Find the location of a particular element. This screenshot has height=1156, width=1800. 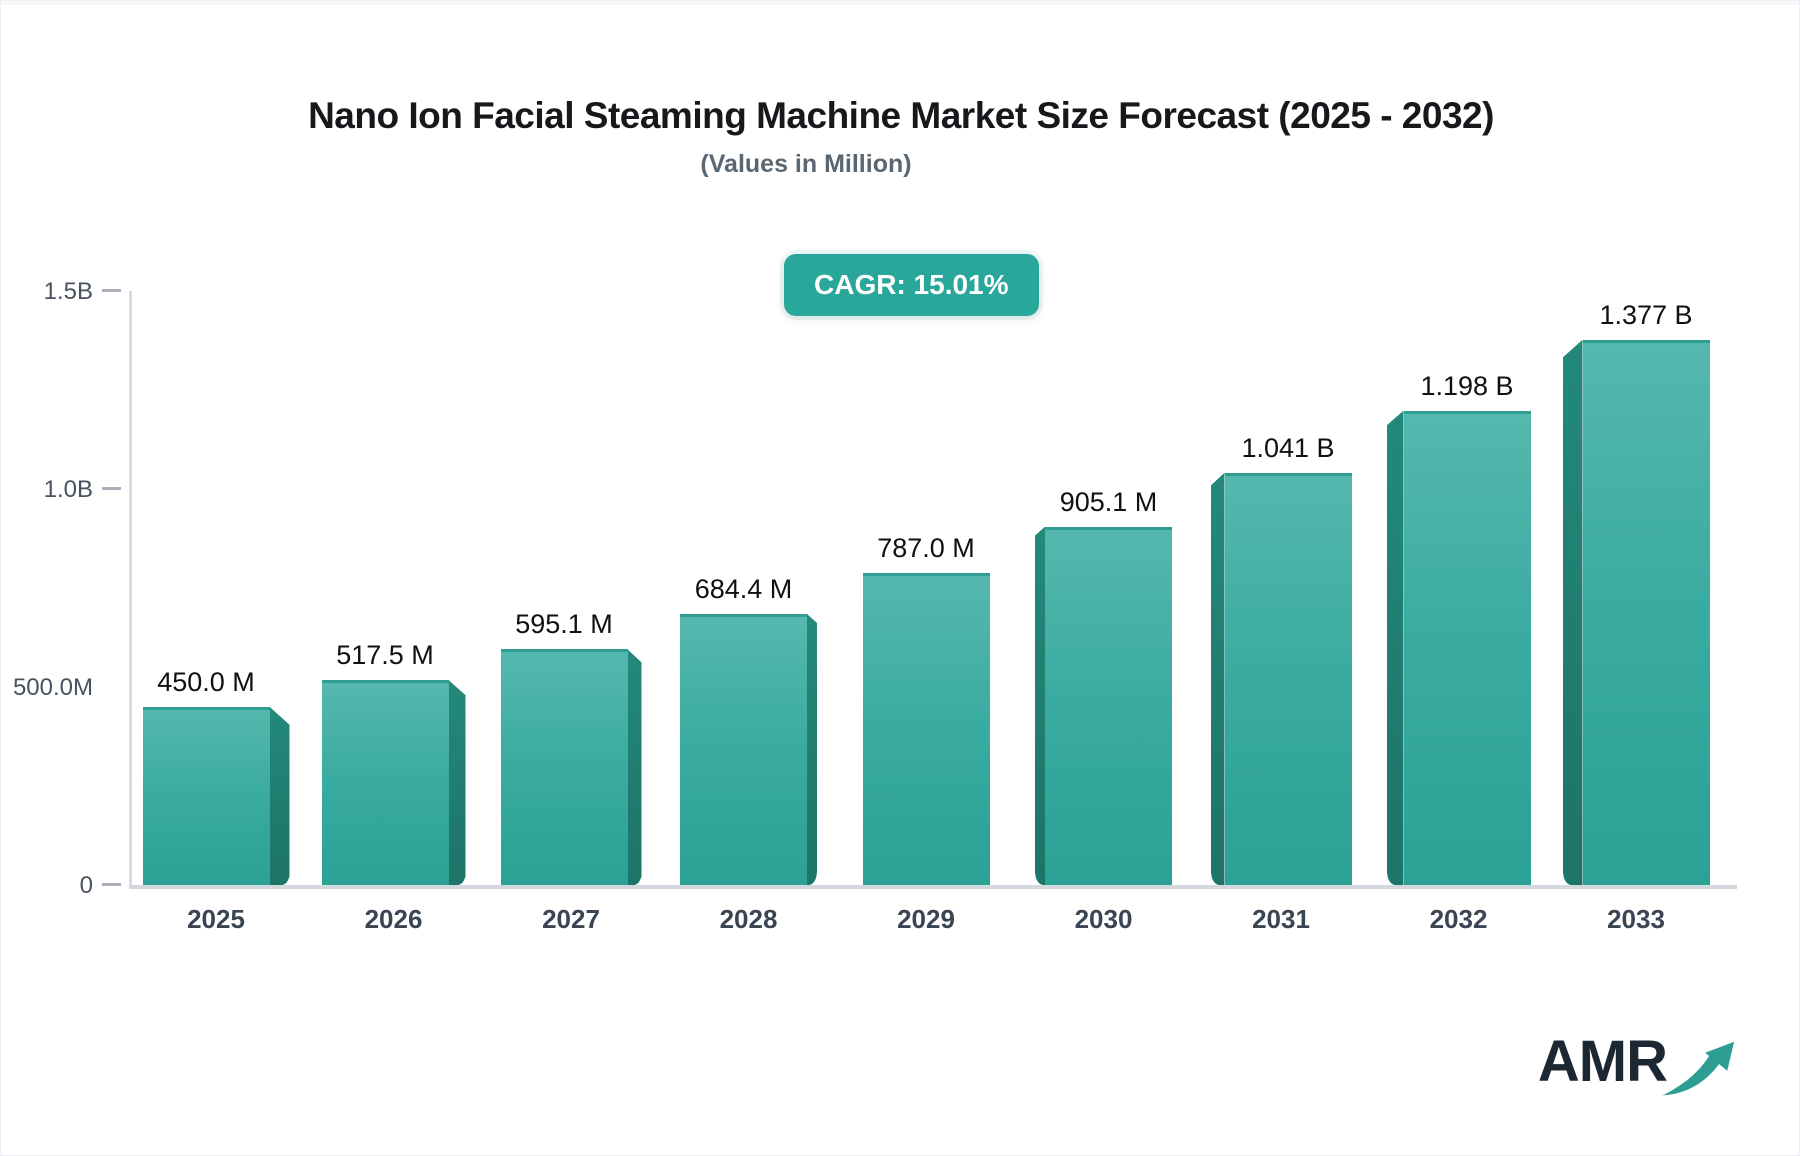

x-axis-category-label: 2033 is located at coordinates (1636, 919).